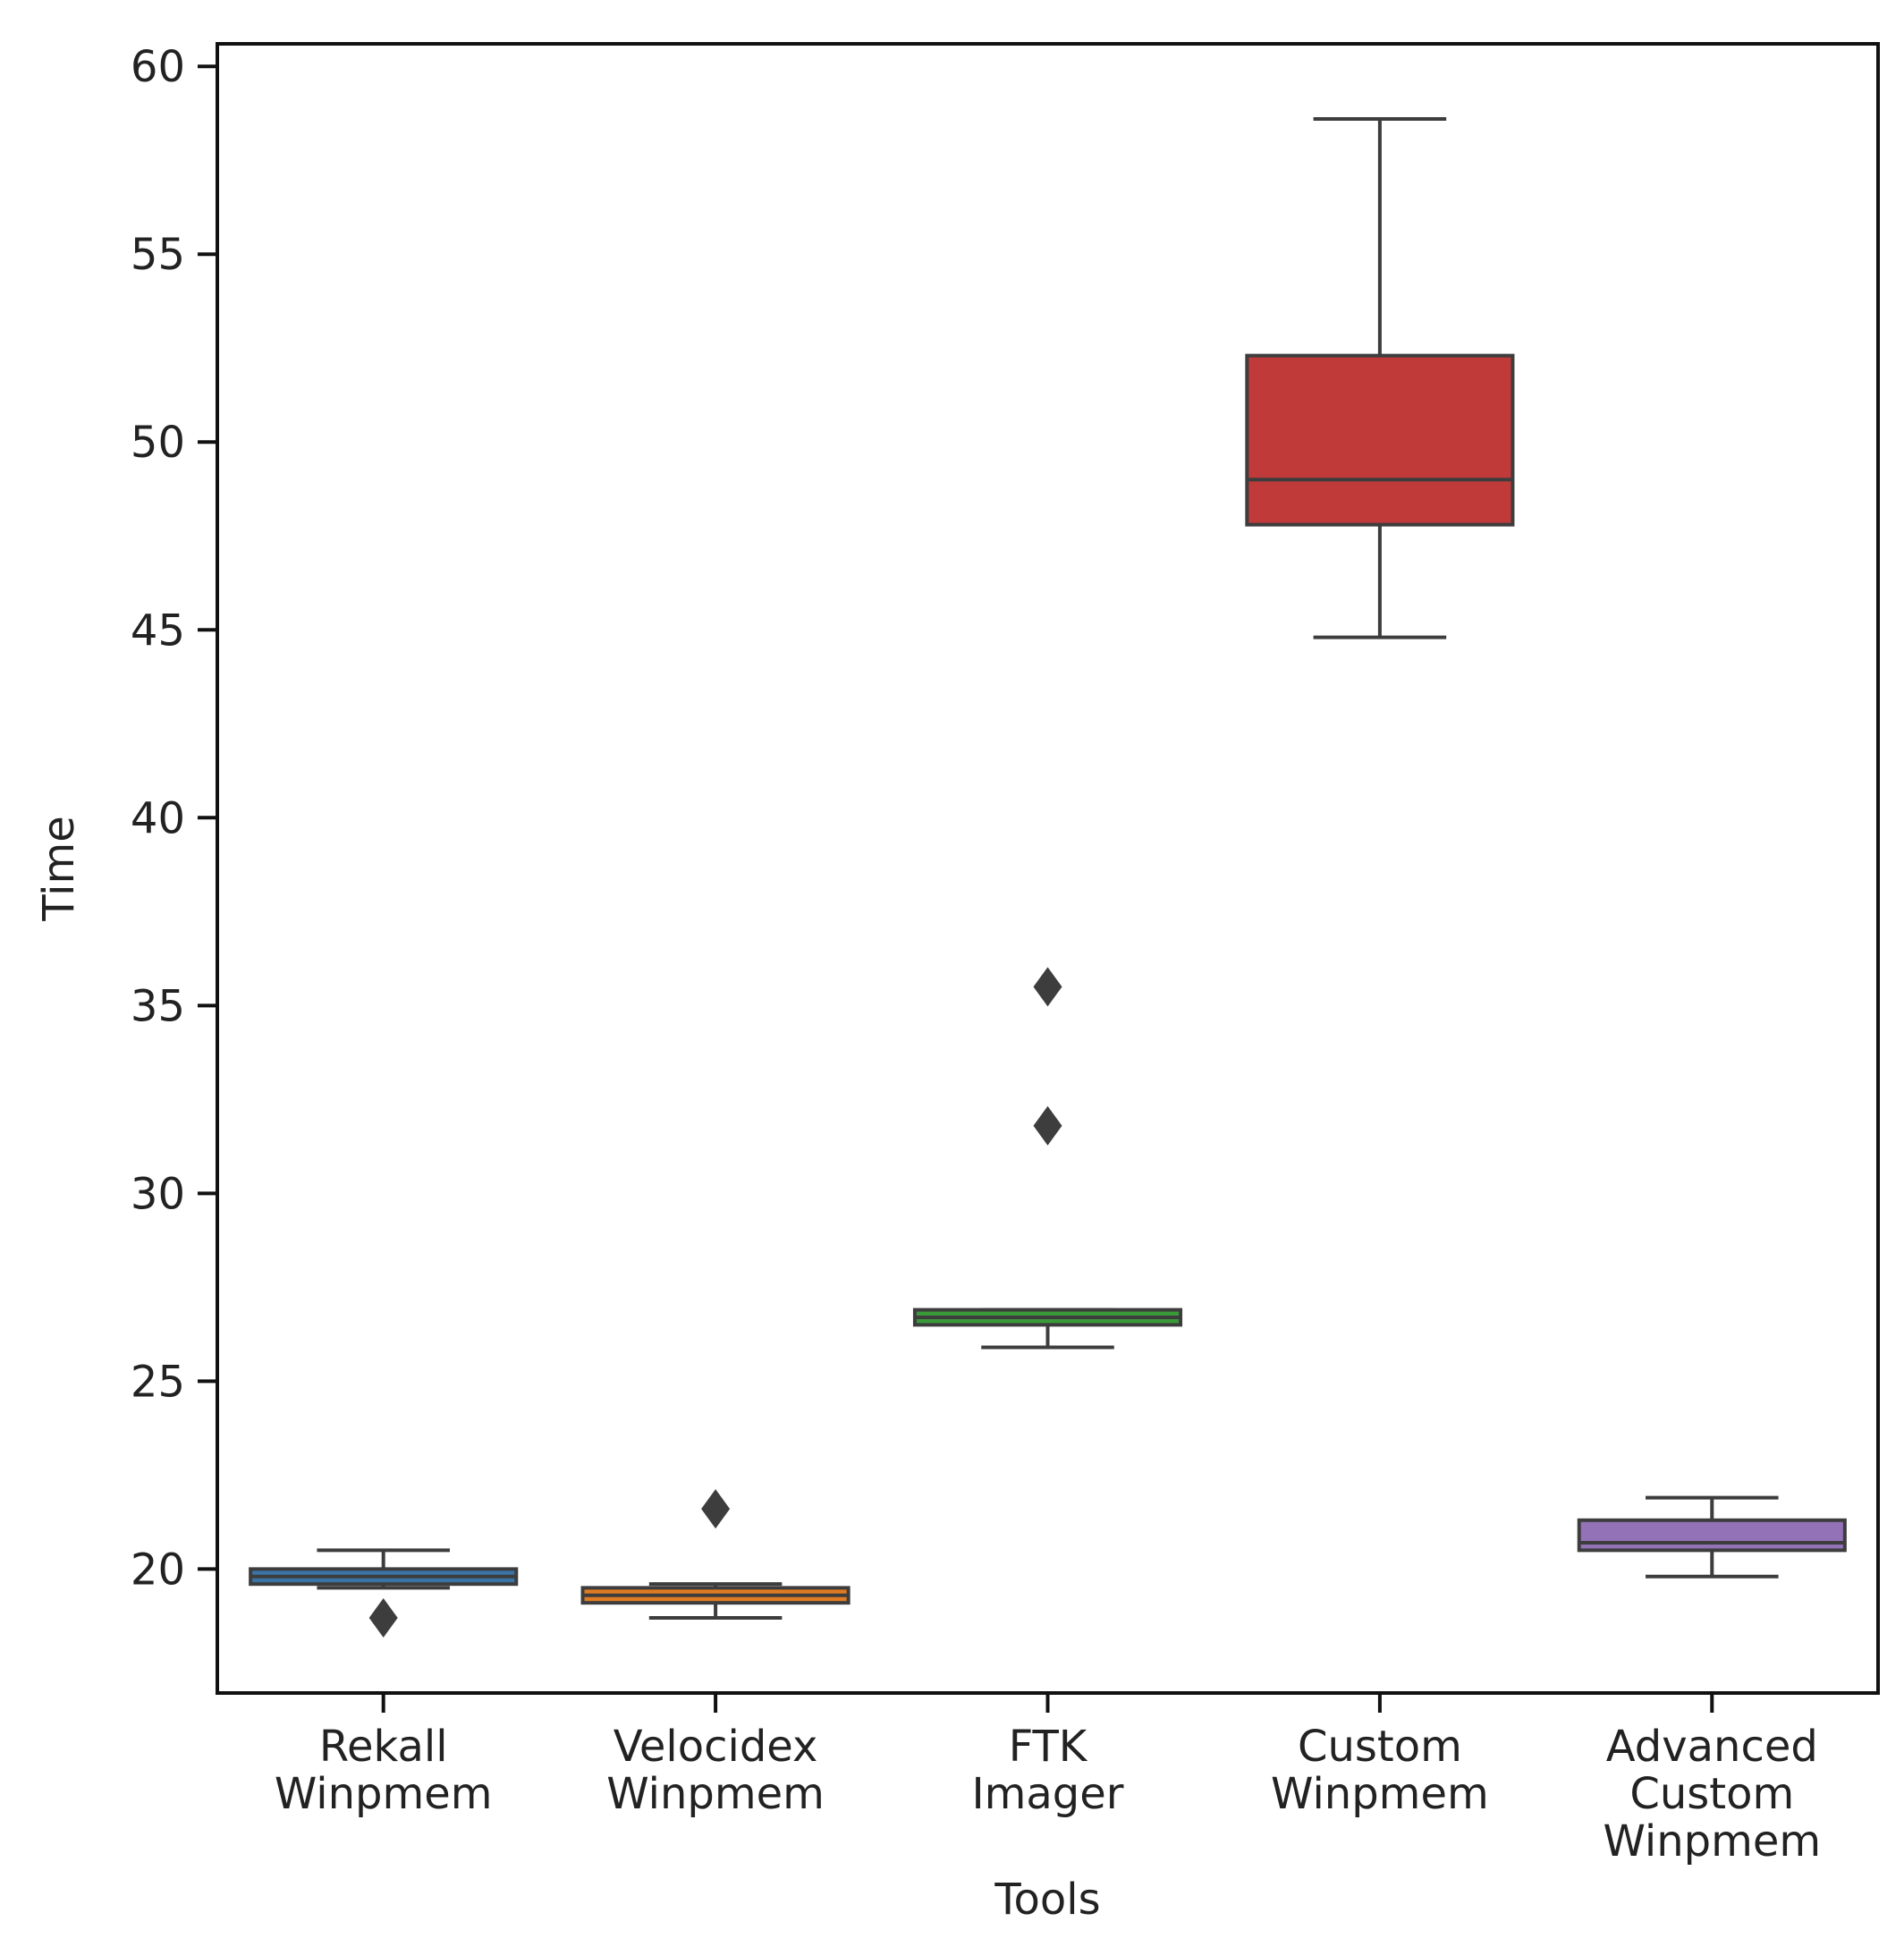  What do you see at coordinates (1048, 1747) in the screenshot?
I see `x-tick-label: FTK` at bounding box center [1048, 1747].